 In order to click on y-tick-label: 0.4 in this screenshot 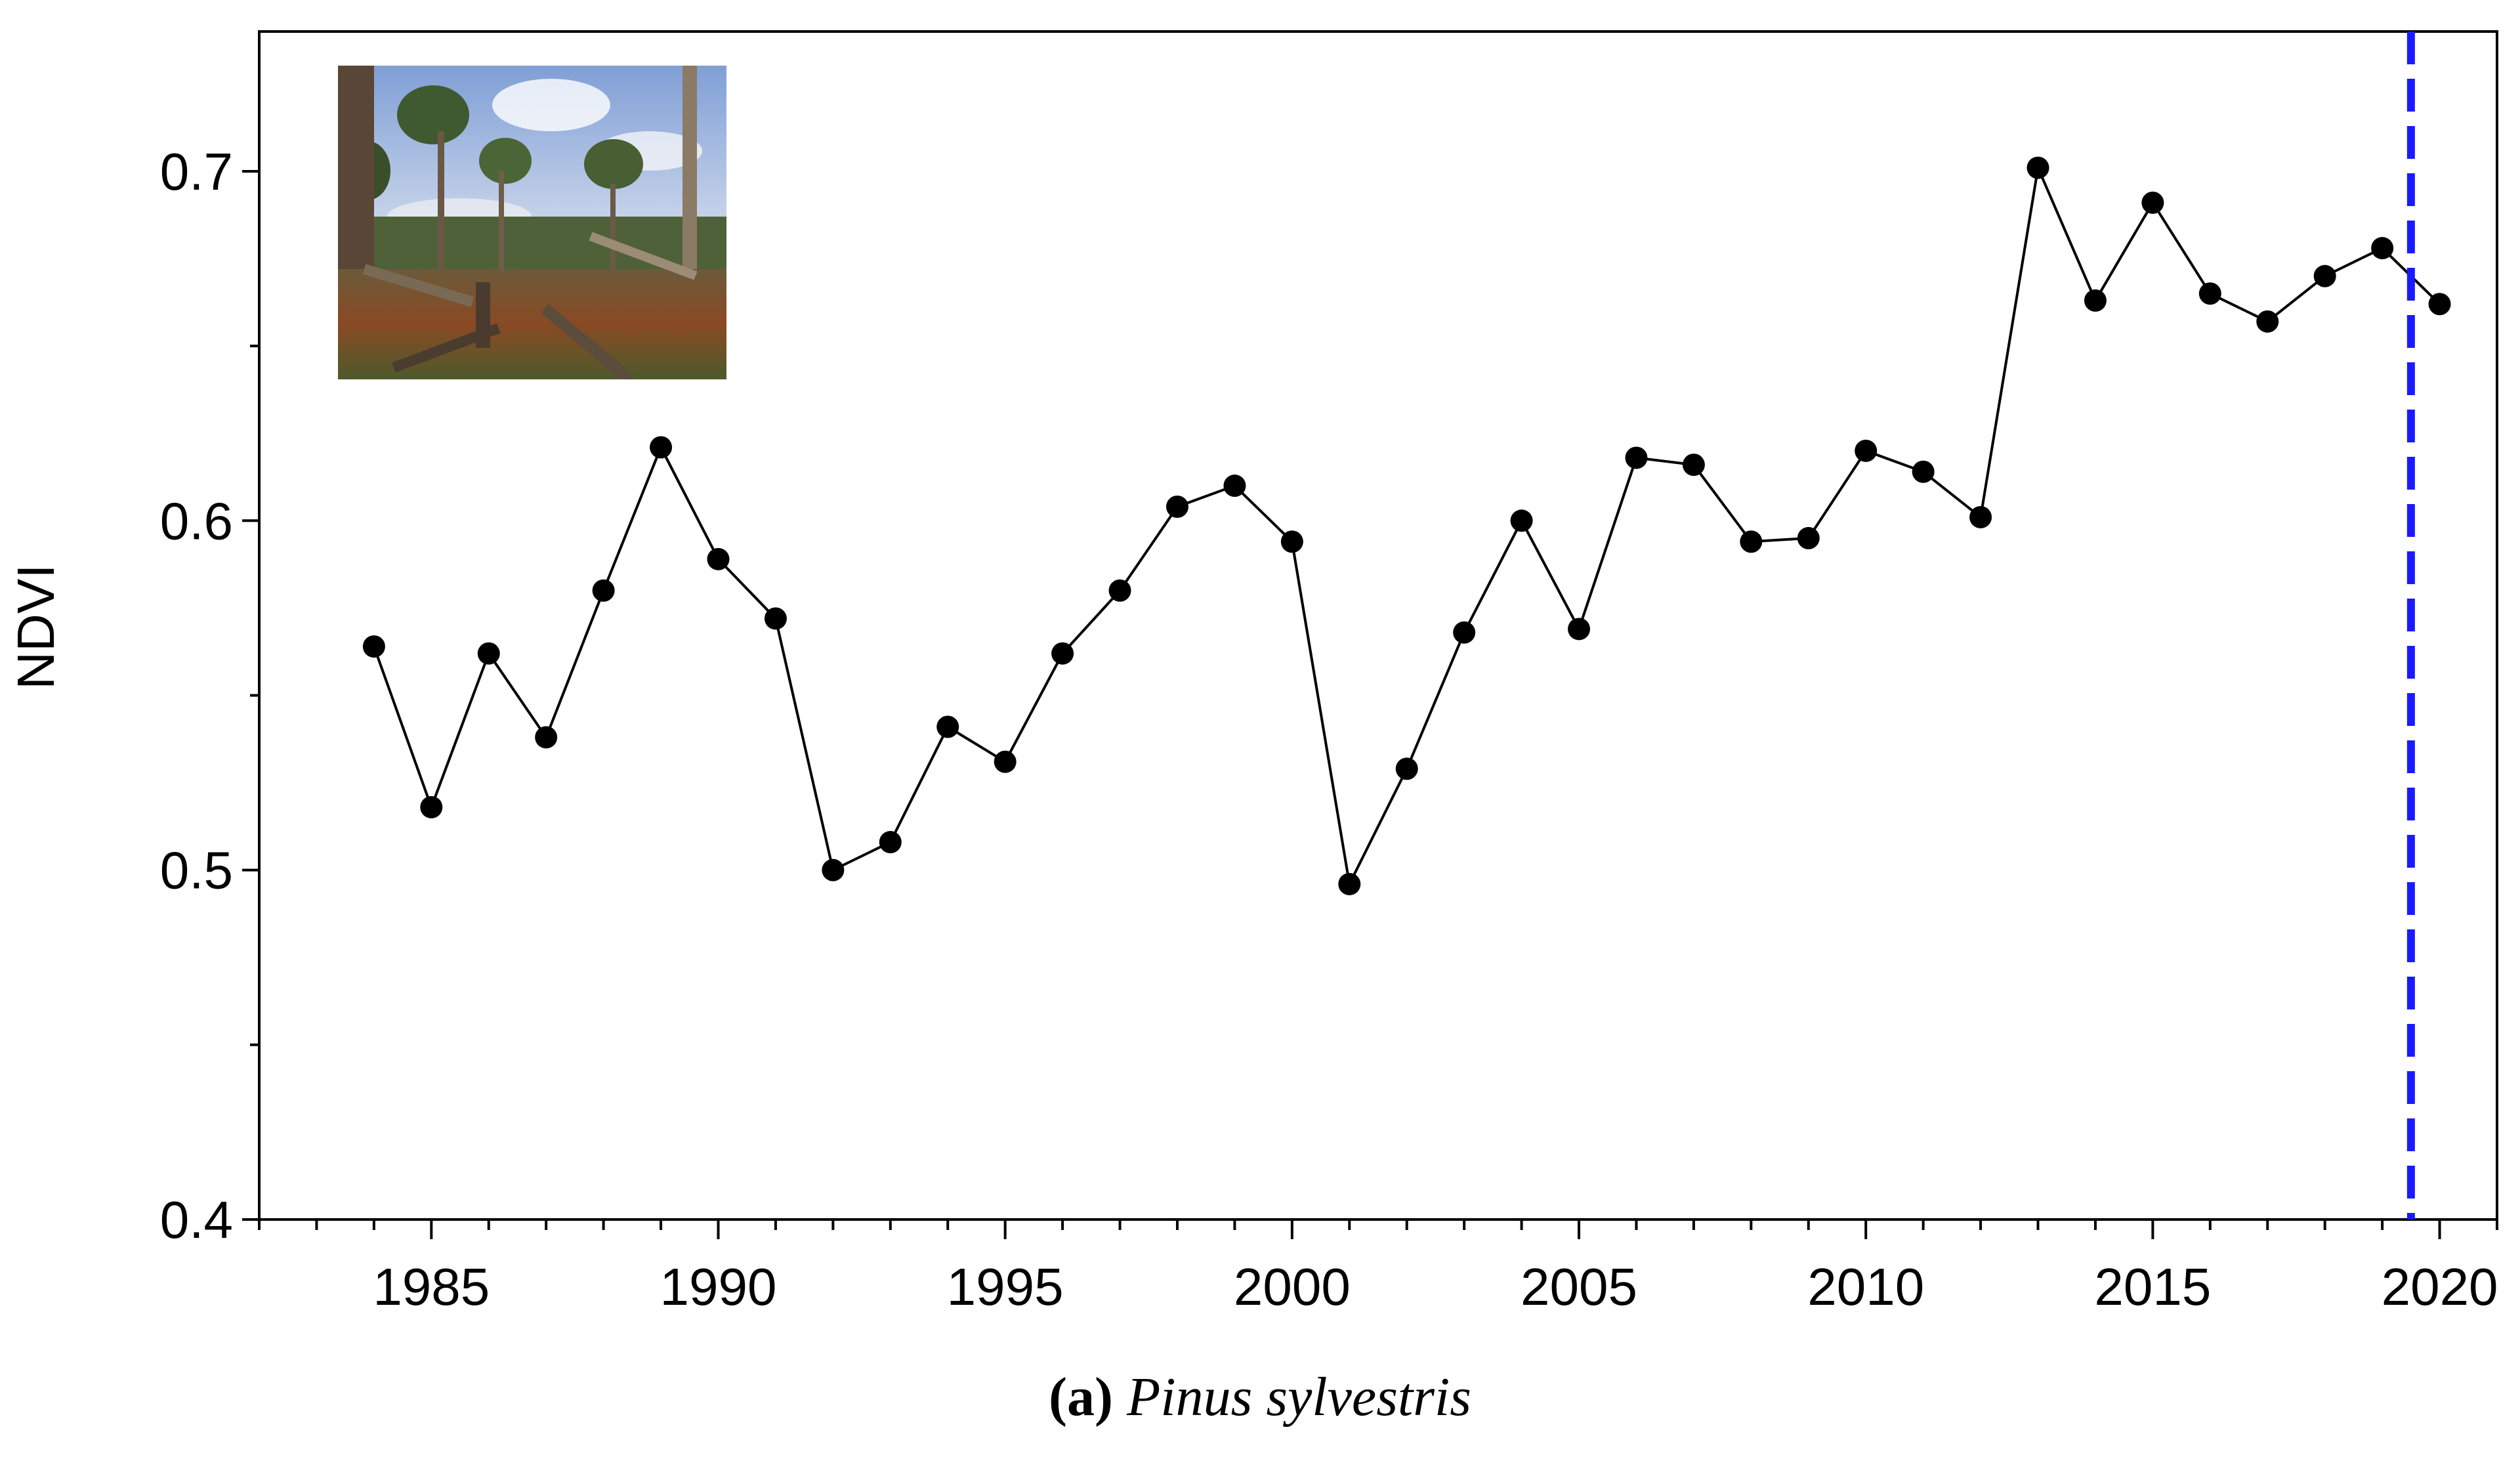, I will do `click(196, 1220)`.